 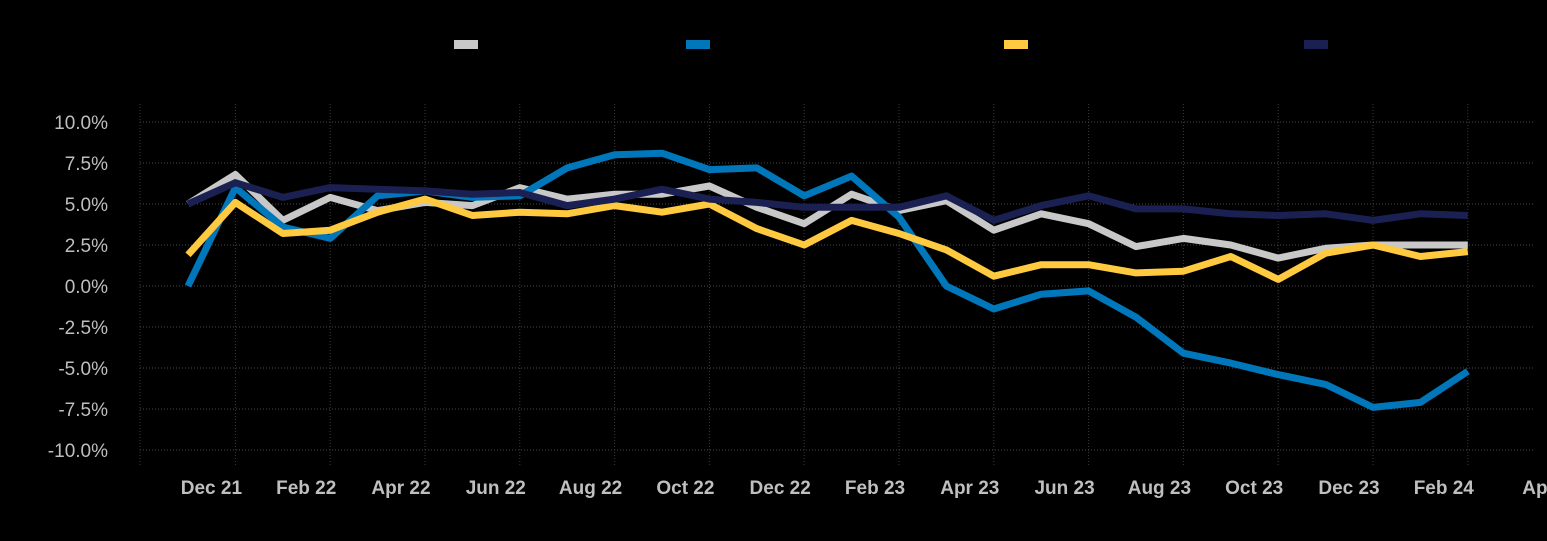 What do you see at coordinates (212, 488) in the screenshot?
I see `x-tick-label: Dec 21` at bounding box center [212, 488].